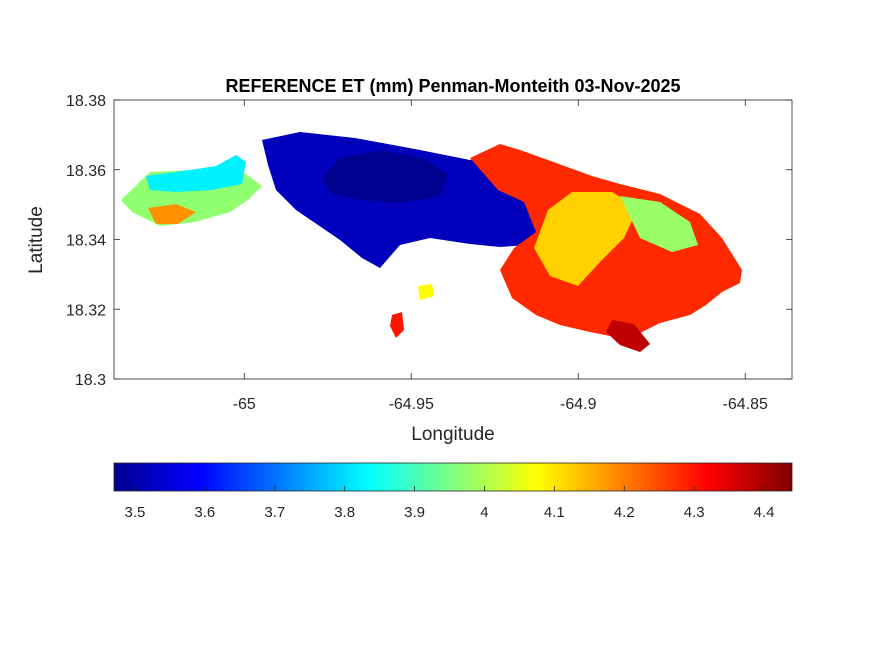 The height and width of the screenshot is (656, 875). What do you see at coordinates (344, 512) in the screenshot?
I see `colorbar-tick-label: 3.8` at bounding box center [344, 512].